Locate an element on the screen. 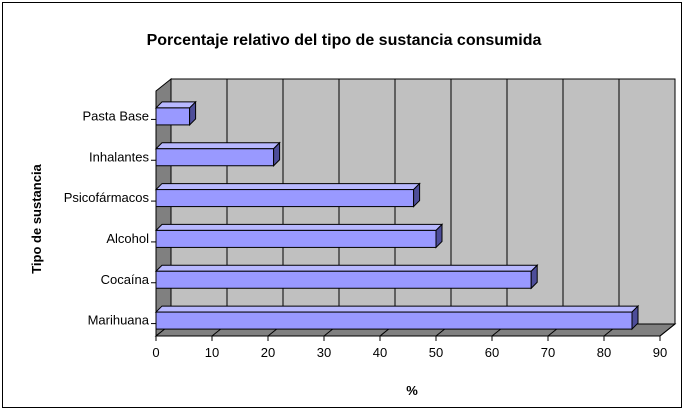 The image size is (686, 414). x-tick-label: 20 is located at coordinates (268, 352).